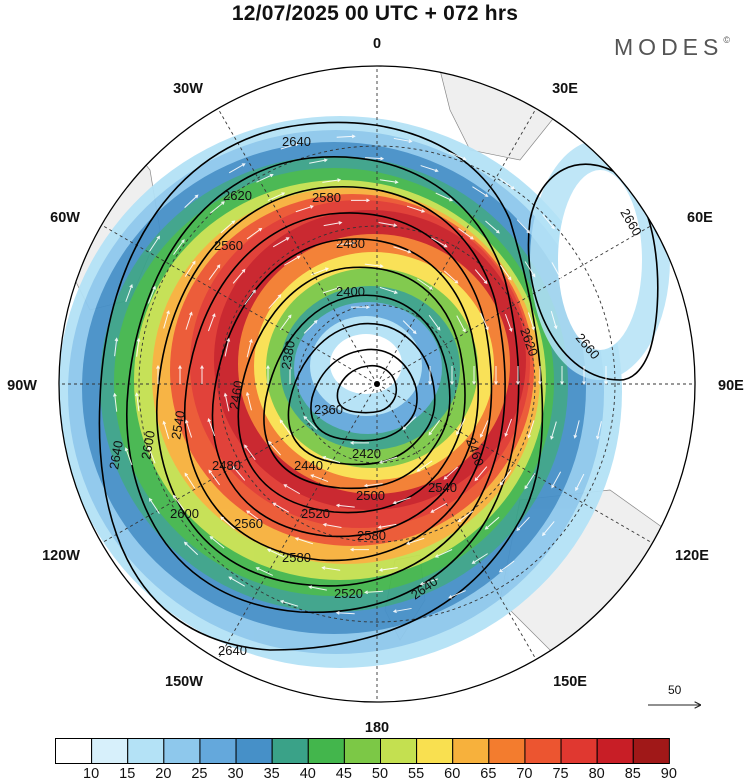 This screenshot has width=750, height=782. What do you see at coordinates (271, 774) in the screenshot?
I see `colorbar-label: 35` at bounding box center [271, 774].